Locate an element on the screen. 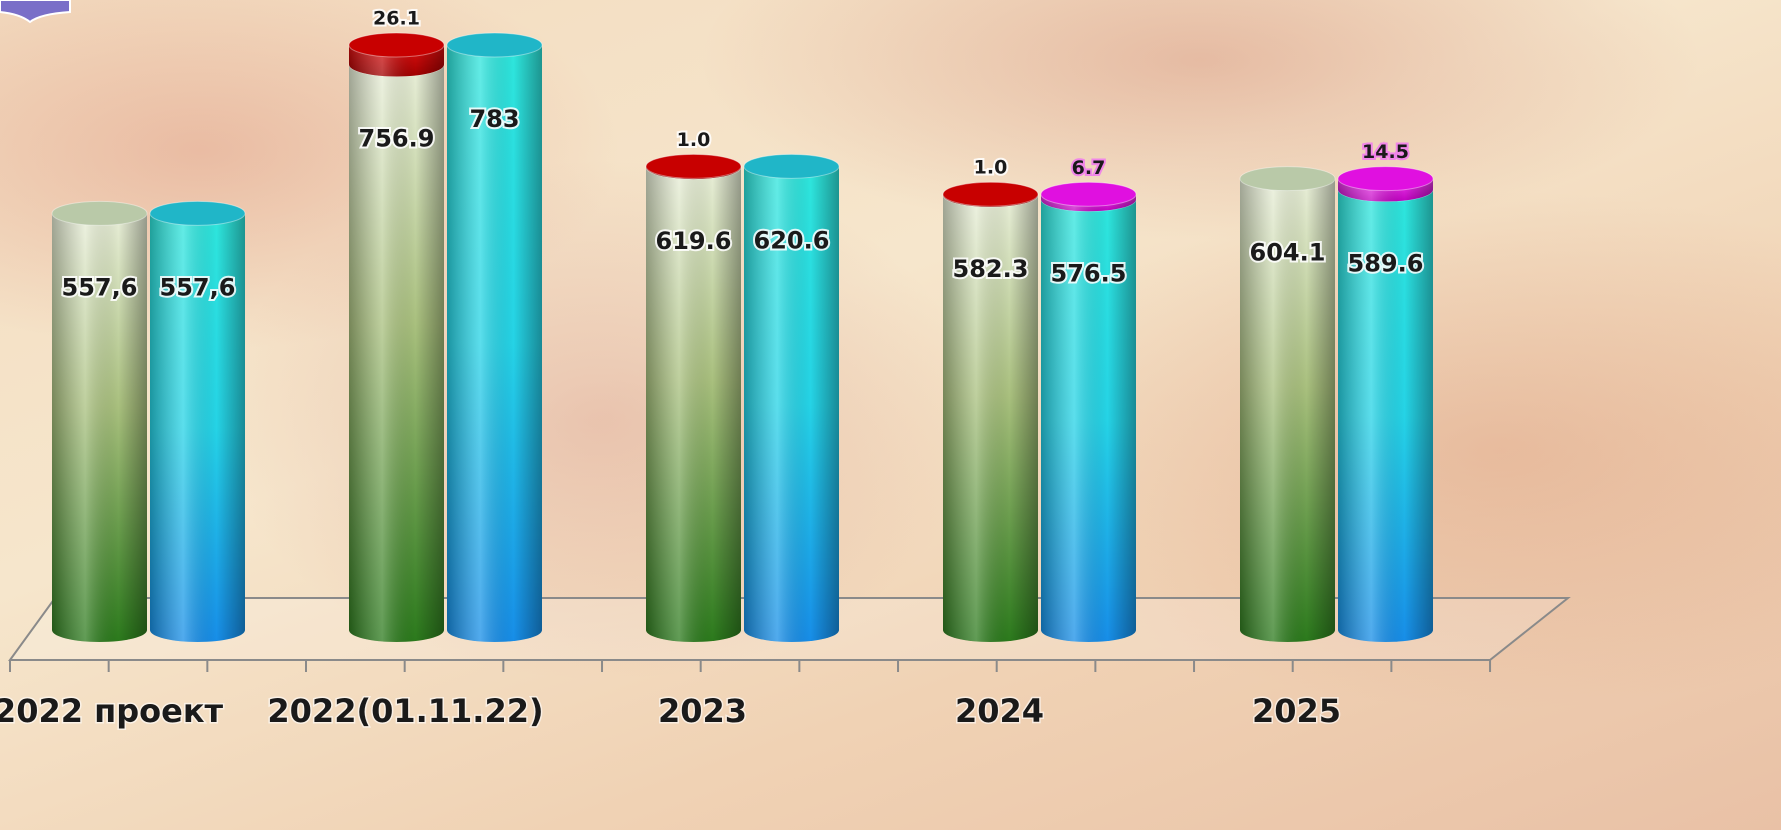 The height and width of the screenshot is (830, 1781). value-label: 576.5 is located at coordinates (1089, 273).